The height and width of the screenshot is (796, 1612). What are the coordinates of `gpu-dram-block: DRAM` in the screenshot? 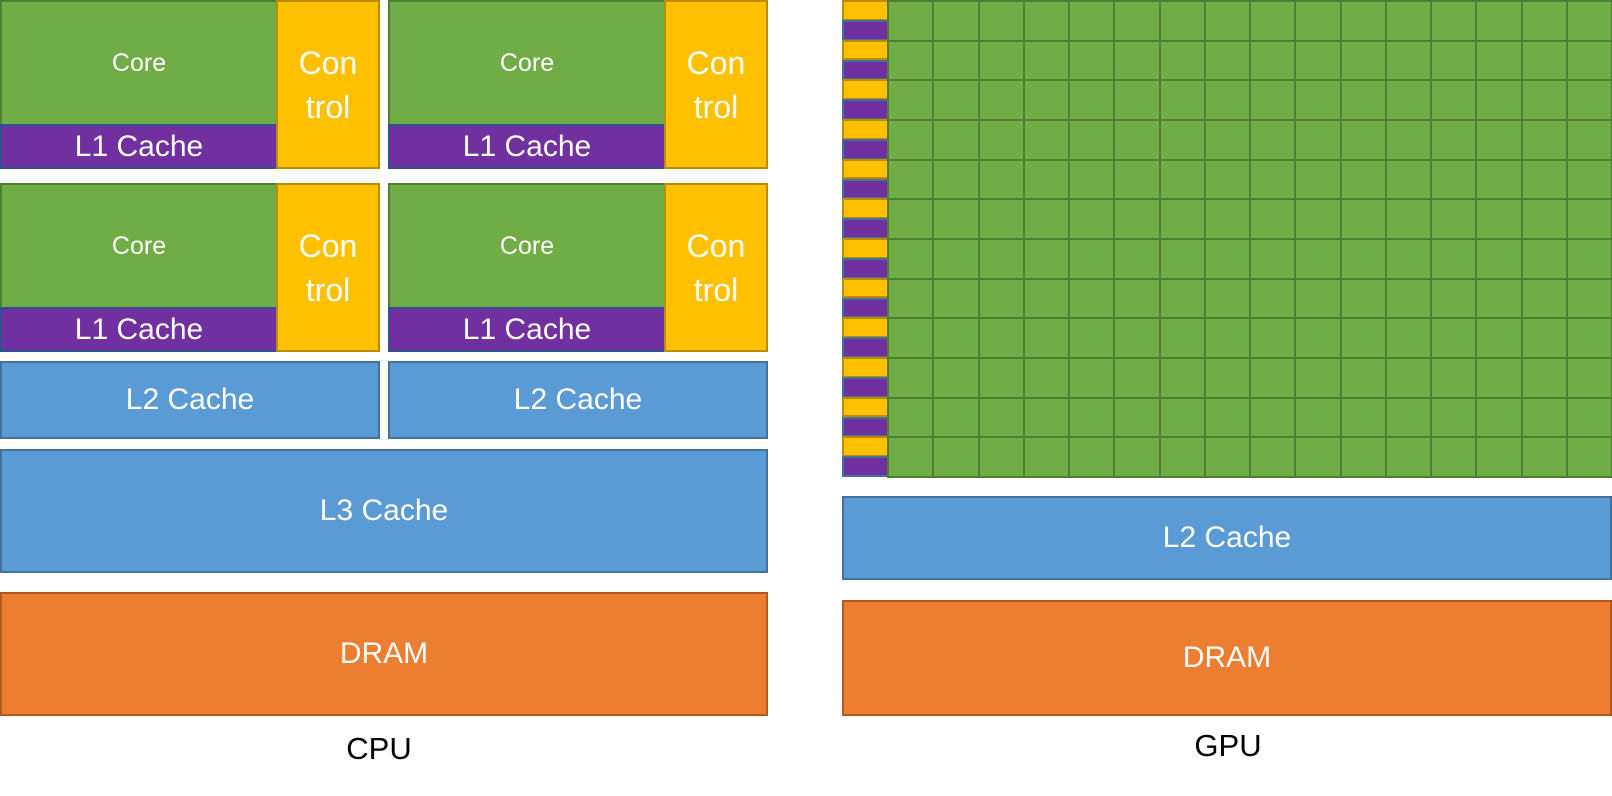 It's located at (1227, 658).